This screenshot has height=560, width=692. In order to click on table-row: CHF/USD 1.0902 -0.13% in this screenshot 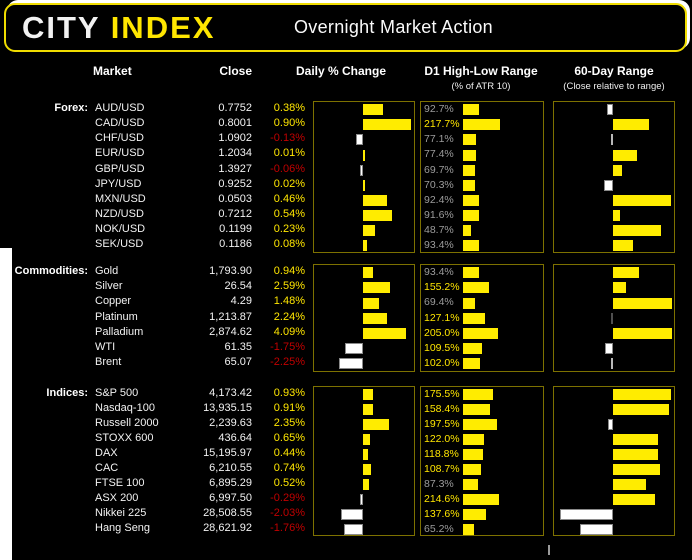, I will do `click(346, 138)`.